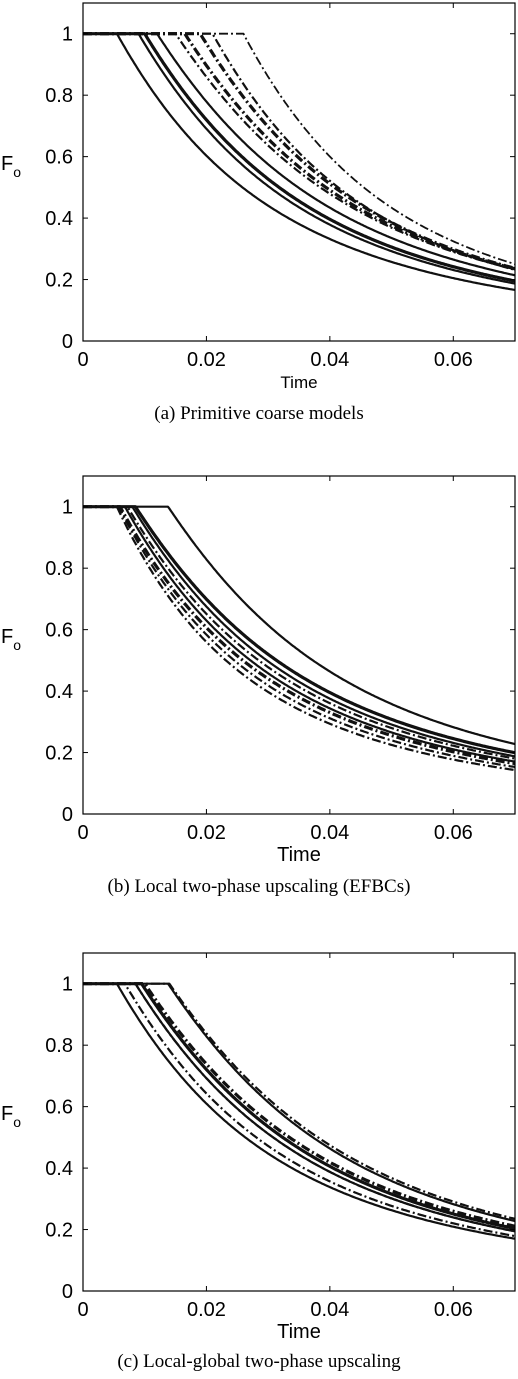  What do you see at coordinates (259, 1361) in the screenshot?
I see `chart-c-caption: (c) Local-global two-phase upscaling` at bounding box center [259, 1361].